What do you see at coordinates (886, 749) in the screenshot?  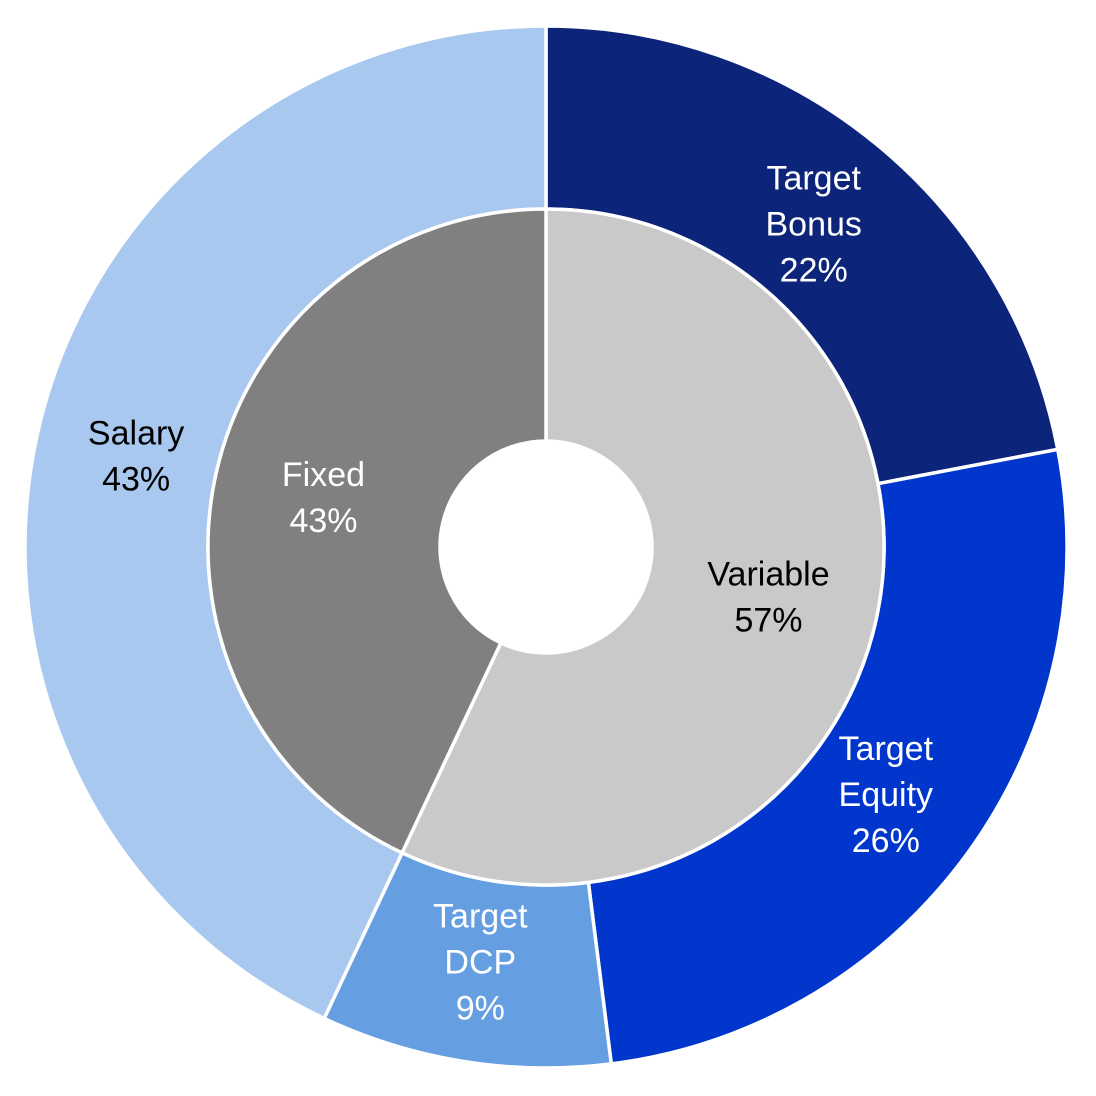 I see `label-target-equity-line: Target` at bounding box center [886, 749].